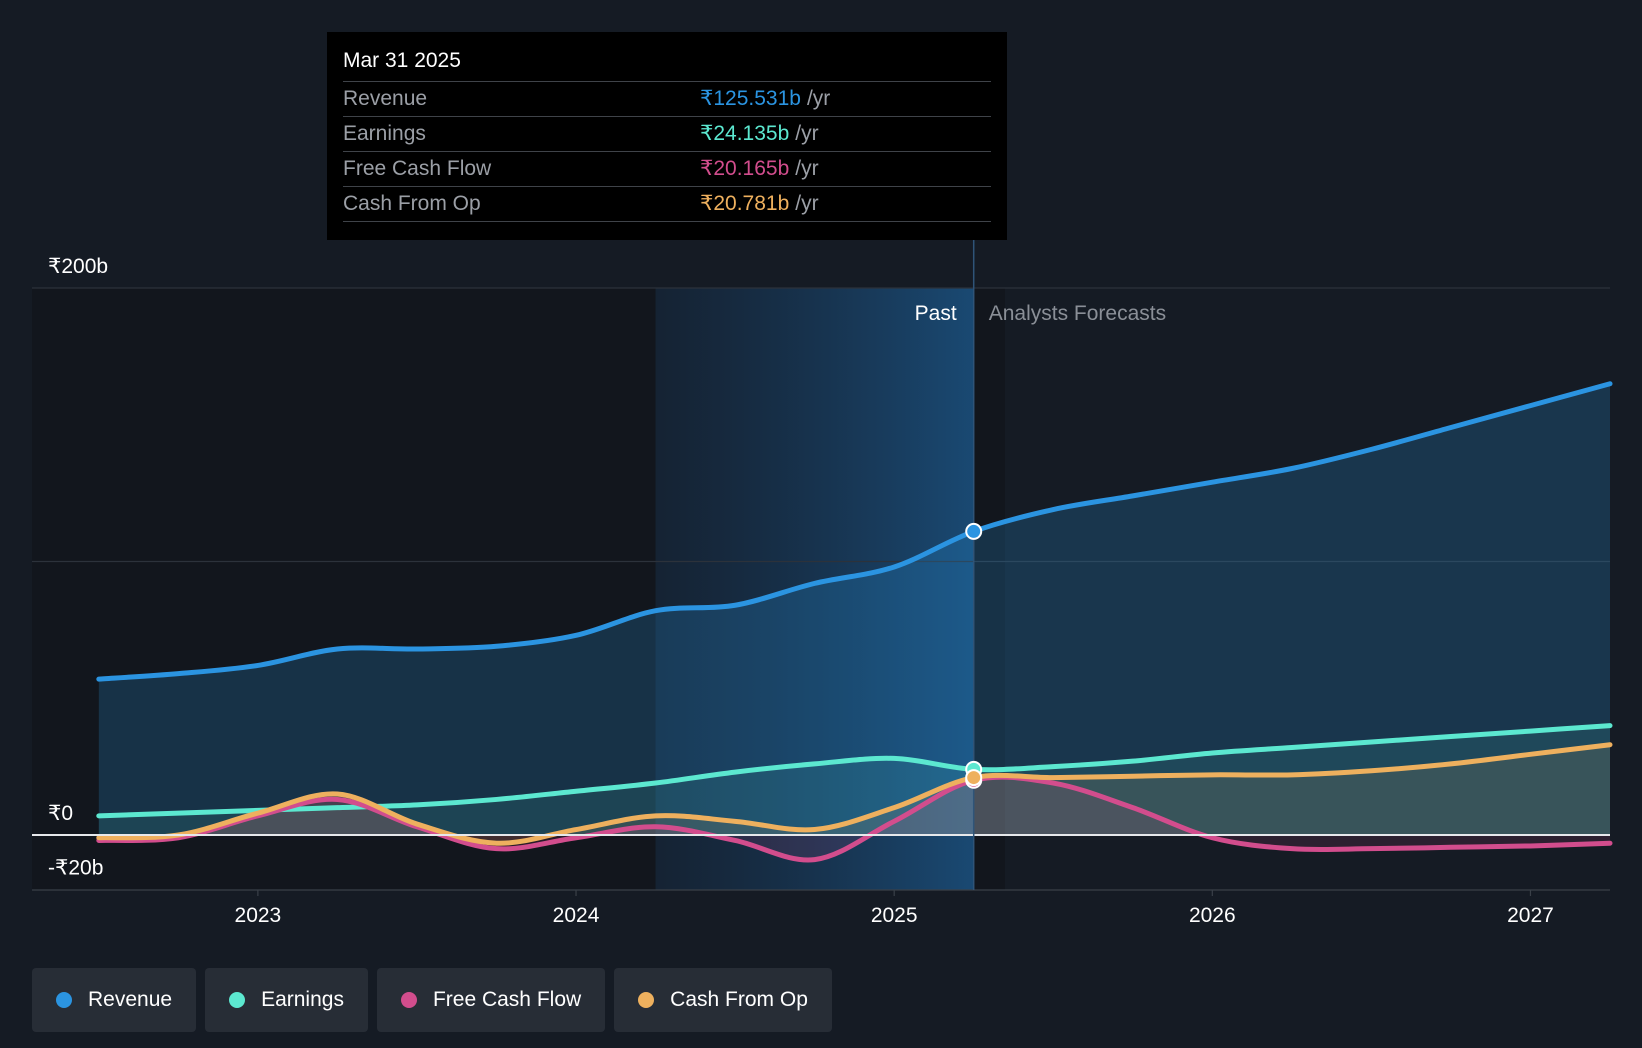 This screenshot has height=1048, width=1642. What do you see at coordinates (1530, 915) in the screenshot?
I see `x-tick-label: 2027` at bounding box center [1530, 915].